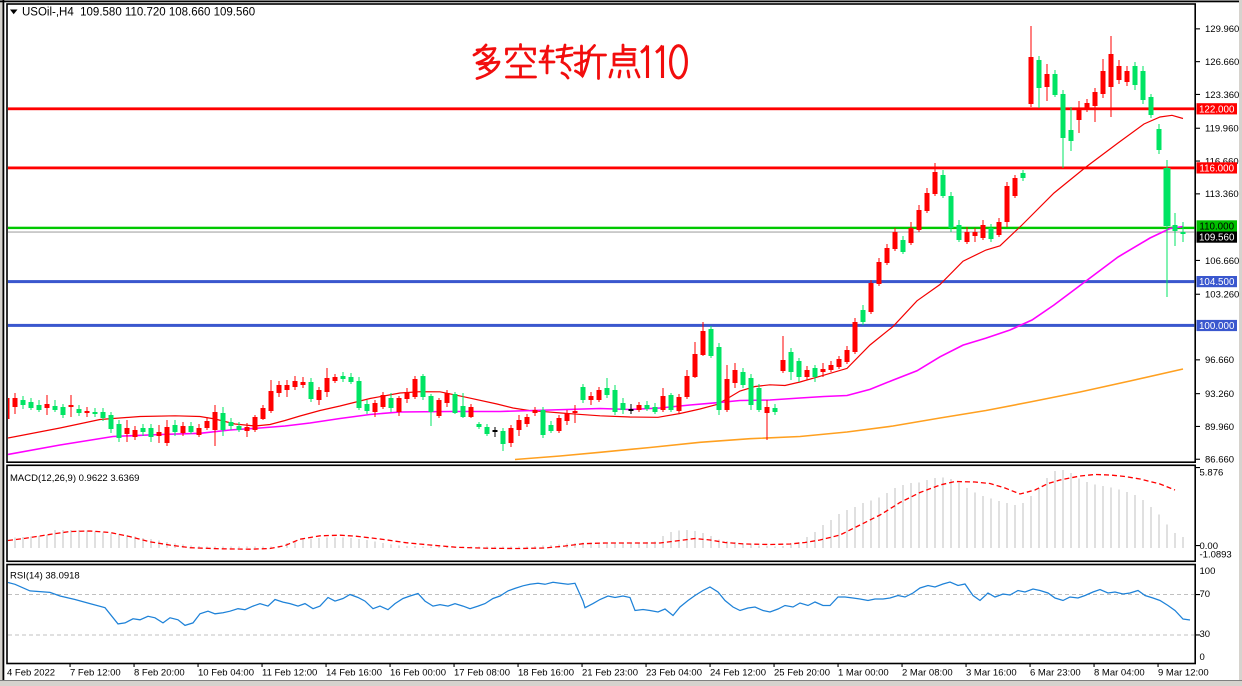  What do you see at coordinates (1205, 594) in the screenshot?
I see `svg-text: 70` at bounding box center [1205, 594].